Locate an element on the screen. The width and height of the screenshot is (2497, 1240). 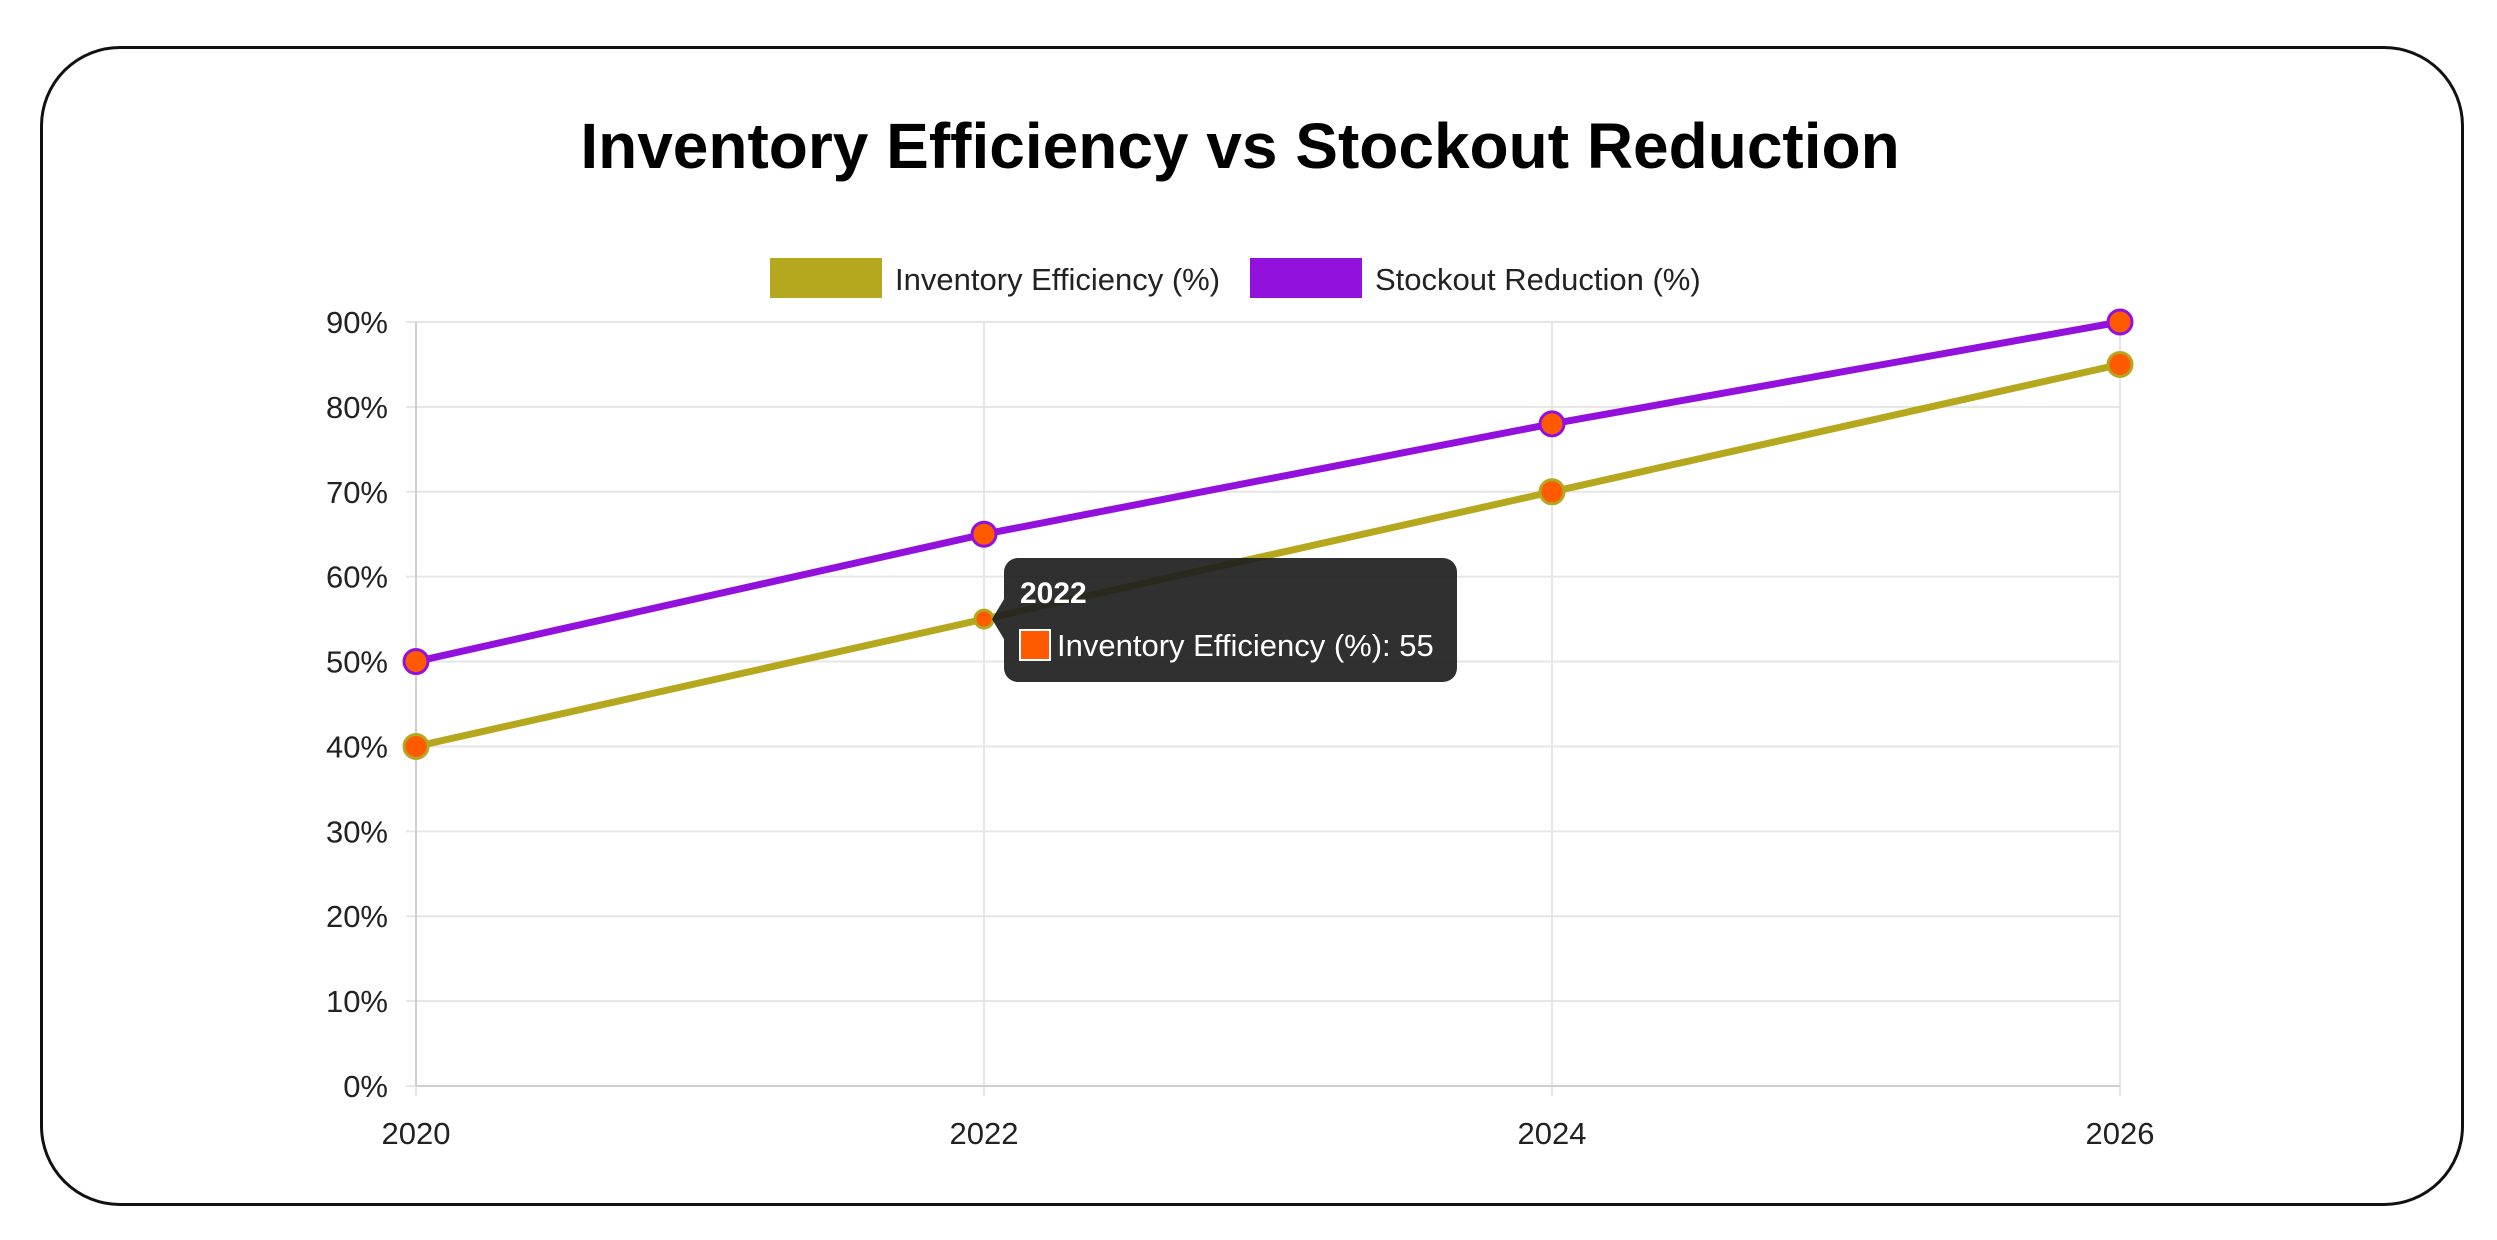
y-tick-label: 0% is located at coordinates (365, 1086).